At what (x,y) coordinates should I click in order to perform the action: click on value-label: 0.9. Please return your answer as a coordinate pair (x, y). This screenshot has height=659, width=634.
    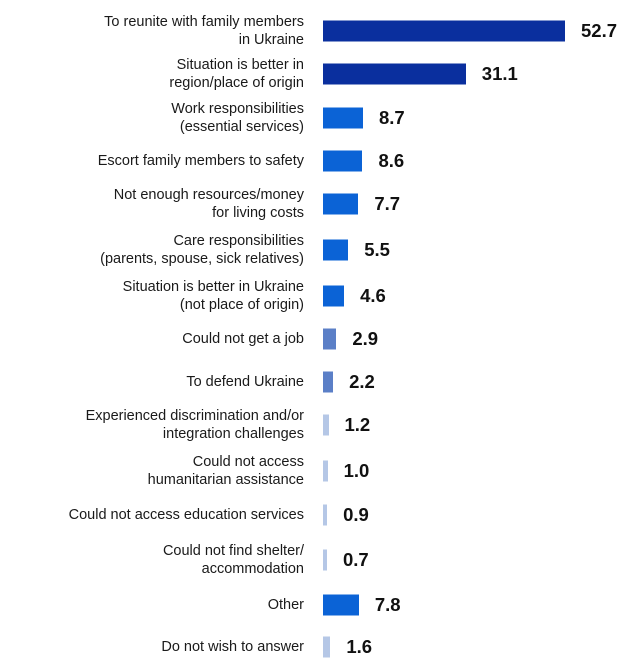
    Looking at the image, I should click on (356, 514).